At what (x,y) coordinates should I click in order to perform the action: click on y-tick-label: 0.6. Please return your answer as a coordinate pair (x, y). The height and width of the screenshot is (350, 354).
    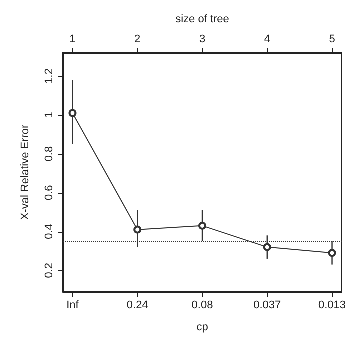
    Looking at the image, I should click on (50, 193).